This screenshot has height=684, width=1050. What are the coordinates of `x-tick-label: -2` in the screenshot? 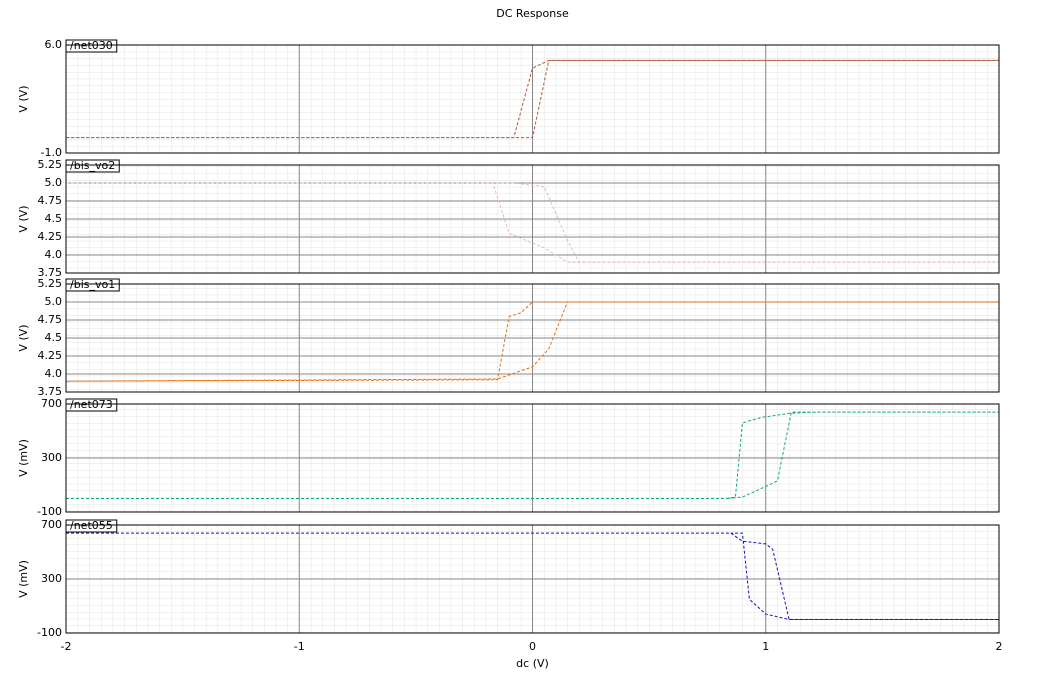 It's located at (66, 646).